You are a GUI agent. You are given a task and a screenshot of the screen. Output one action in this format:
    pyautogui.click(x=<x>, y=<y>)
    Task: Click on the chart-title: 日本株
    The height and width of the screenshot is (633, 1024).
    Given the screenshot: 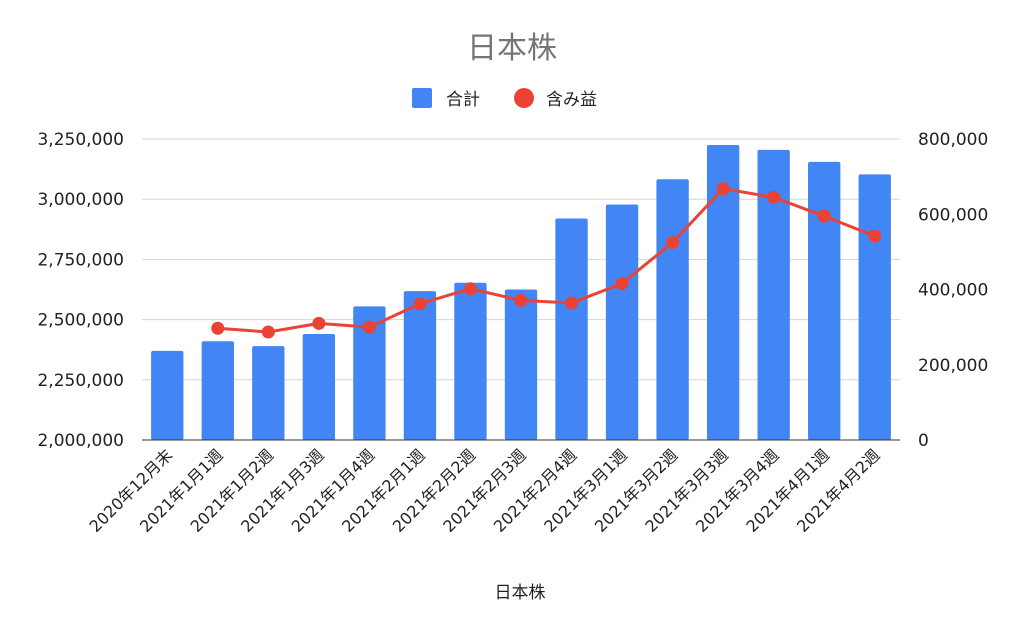 What is the action you would take?
    pyautogui.click(x=512, y=48)
    